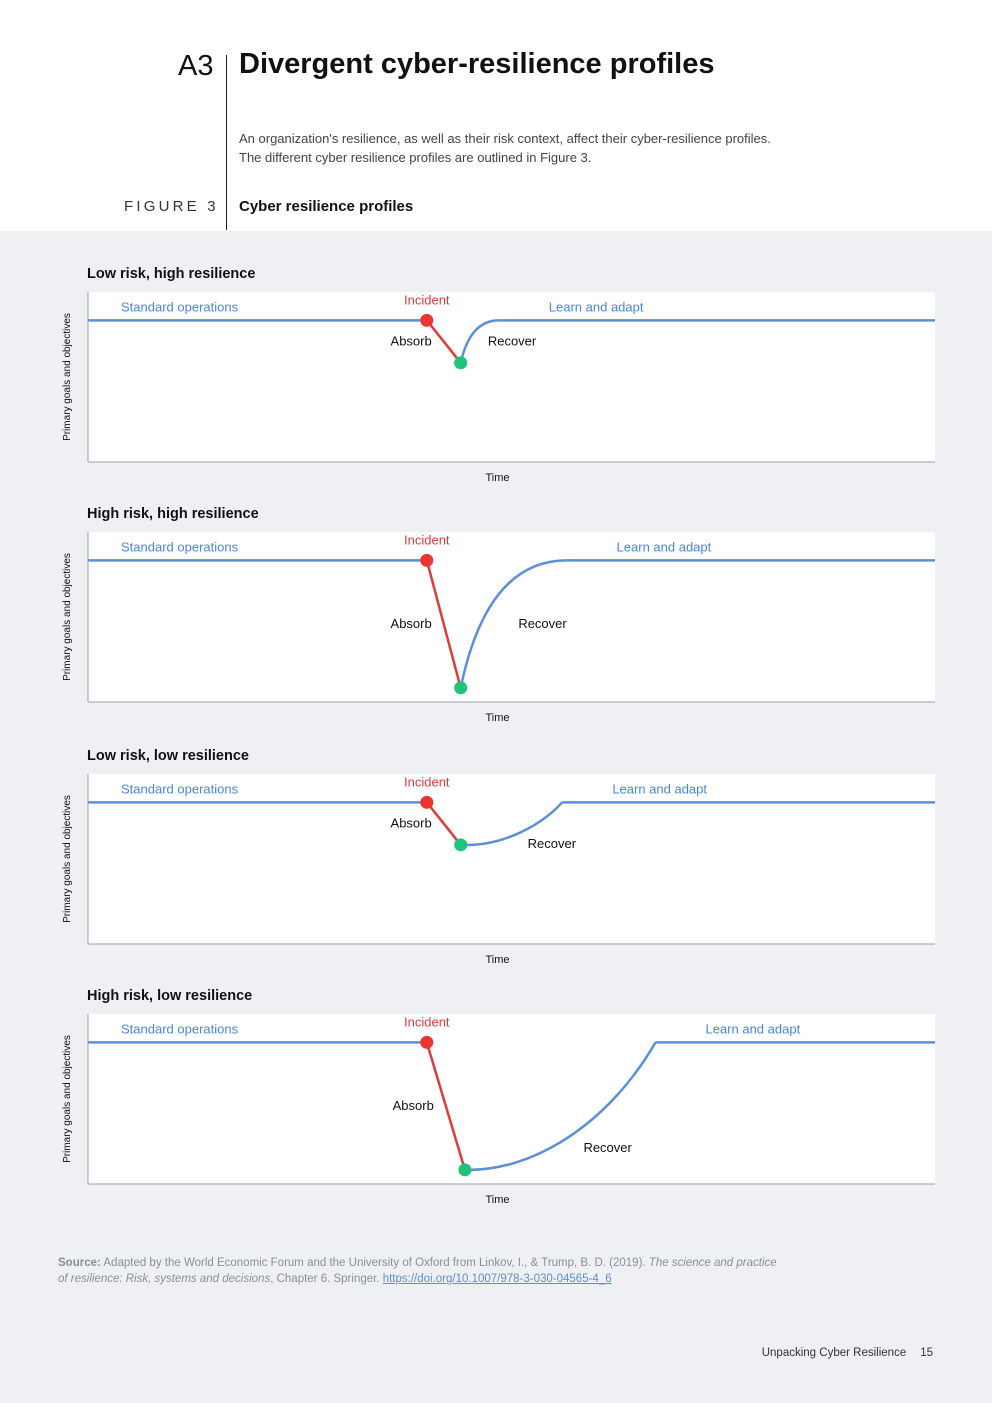 The width and height of the screenshot is (992, 1403). I want to click on source-label: Source:, so click(79, 1263).